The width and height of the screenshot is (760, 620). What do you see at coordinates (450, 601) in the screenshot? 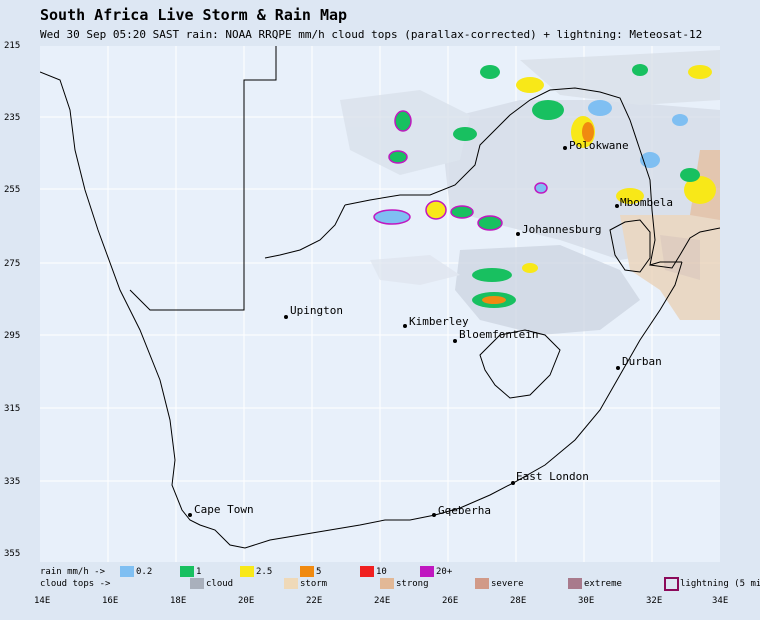
I see `lon-label: 26E` at bounding box center [450, 601].